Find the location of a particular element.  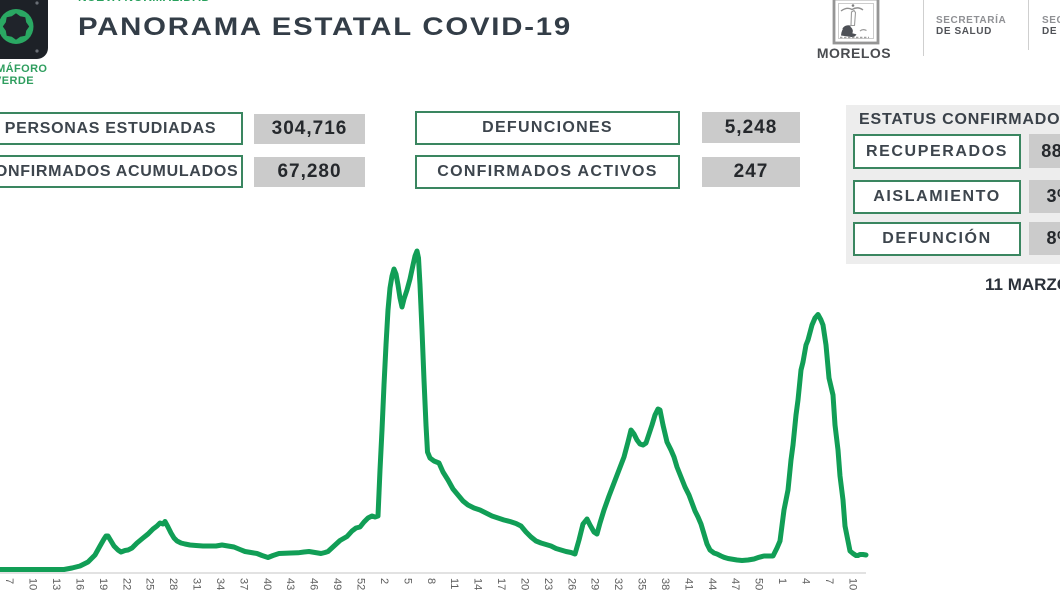

svg-text: 35 is located at coordinates (642, 584).